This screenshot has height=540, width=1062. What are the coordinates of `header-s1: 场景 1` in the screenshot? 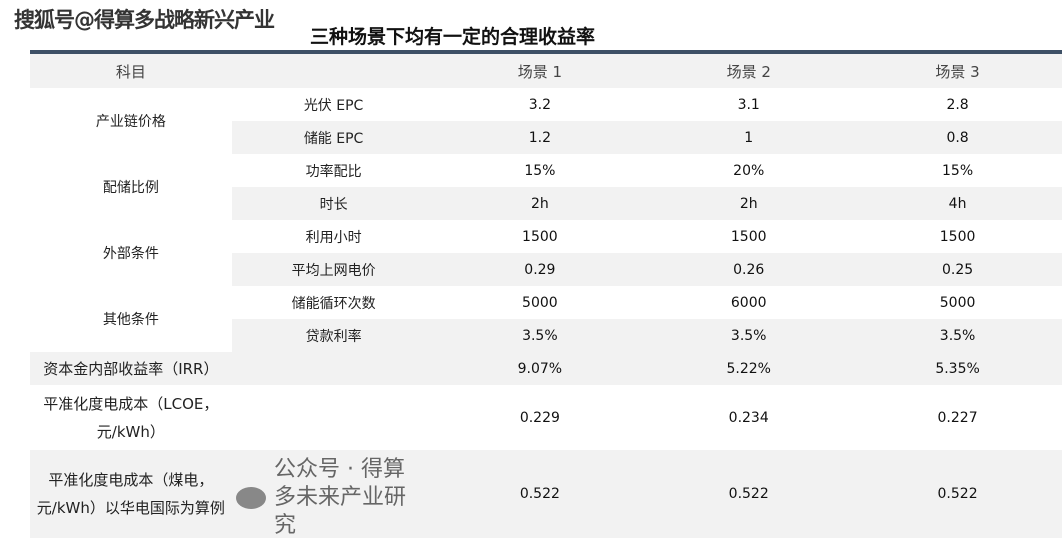 It's located at (540, 71).